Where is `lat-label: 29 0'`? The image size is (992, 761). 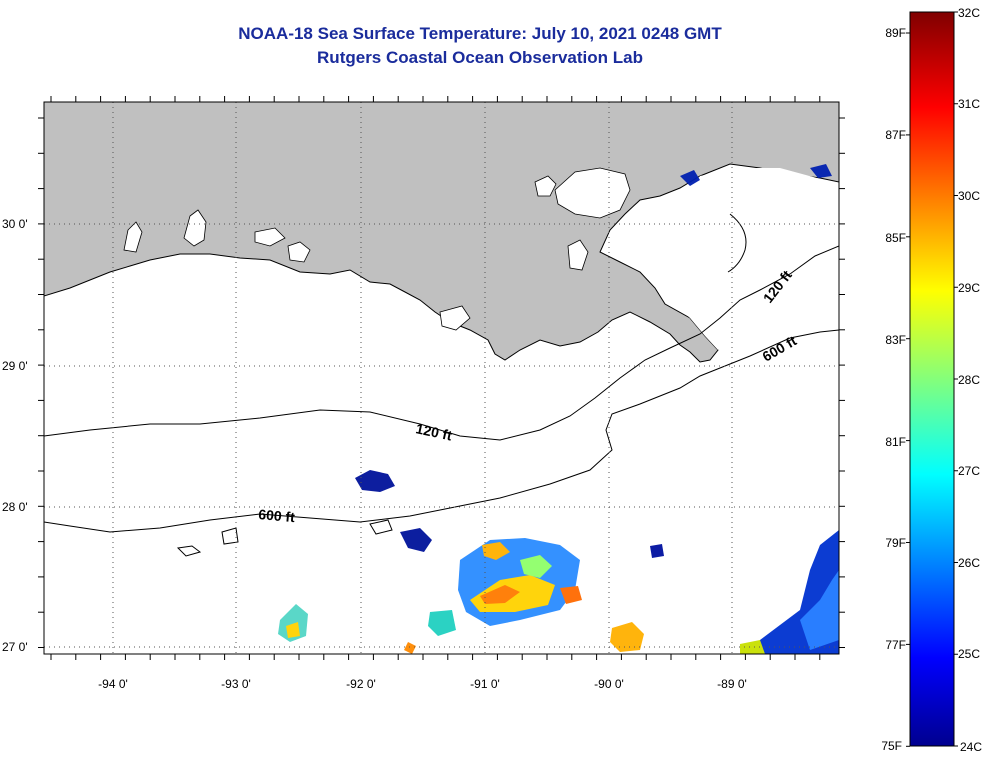 lat-label: 29 0' is located at coordinates (15, 366).